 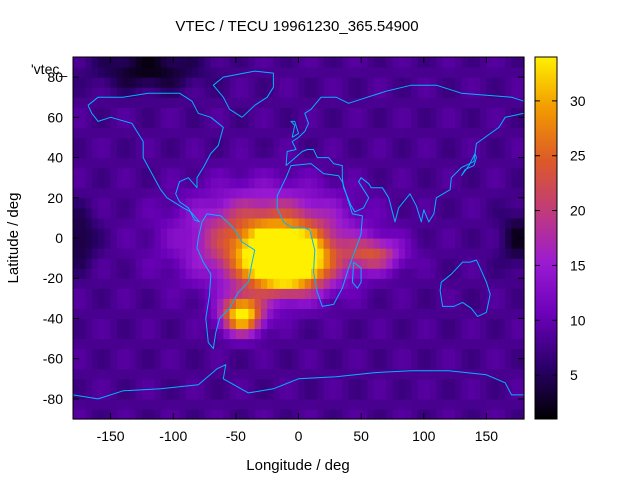 What do you see at coordinates (53, 318) in the screenshot?
I see `y-tick-label: -40` at bounding box center [53, 318].